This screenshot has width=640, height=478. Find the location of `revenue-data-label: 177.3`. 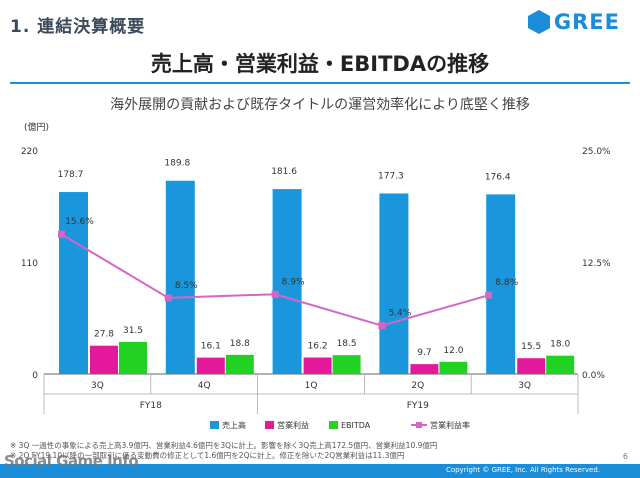

revenue-data-label: 177.3 is located at coordinates (391, 176).